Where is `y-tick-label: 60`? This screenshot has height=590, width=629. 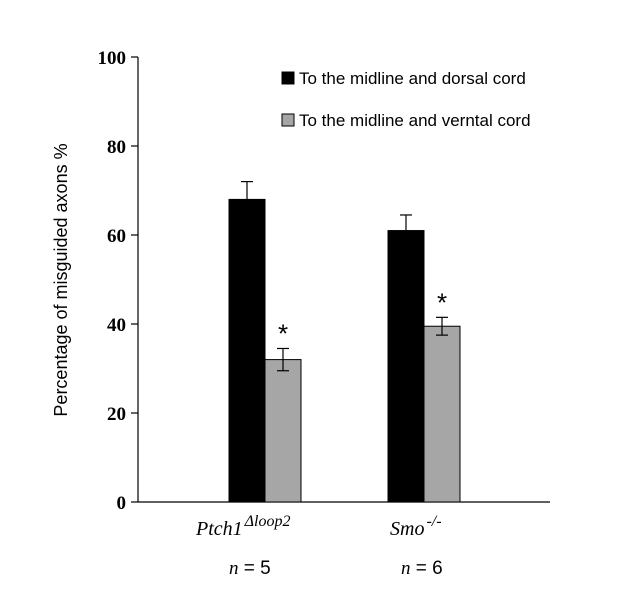 y-tick-label: 60 is located at coordinates (116, 236).